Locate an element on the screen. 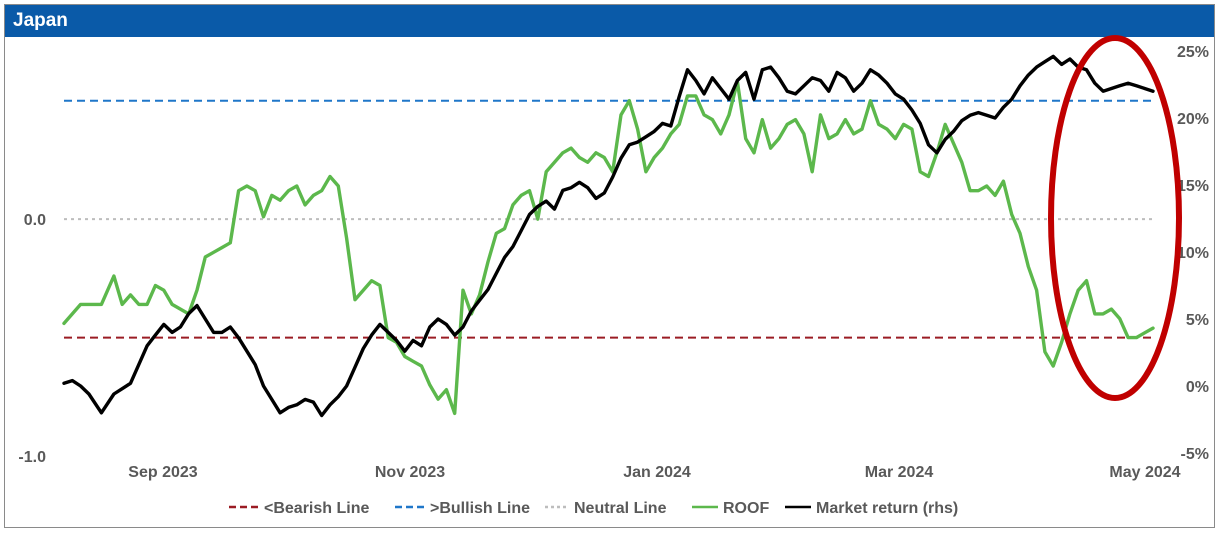 This screenshot has height=534, width=1221. legend-label: ROOF is located at coordinates (746, 508).